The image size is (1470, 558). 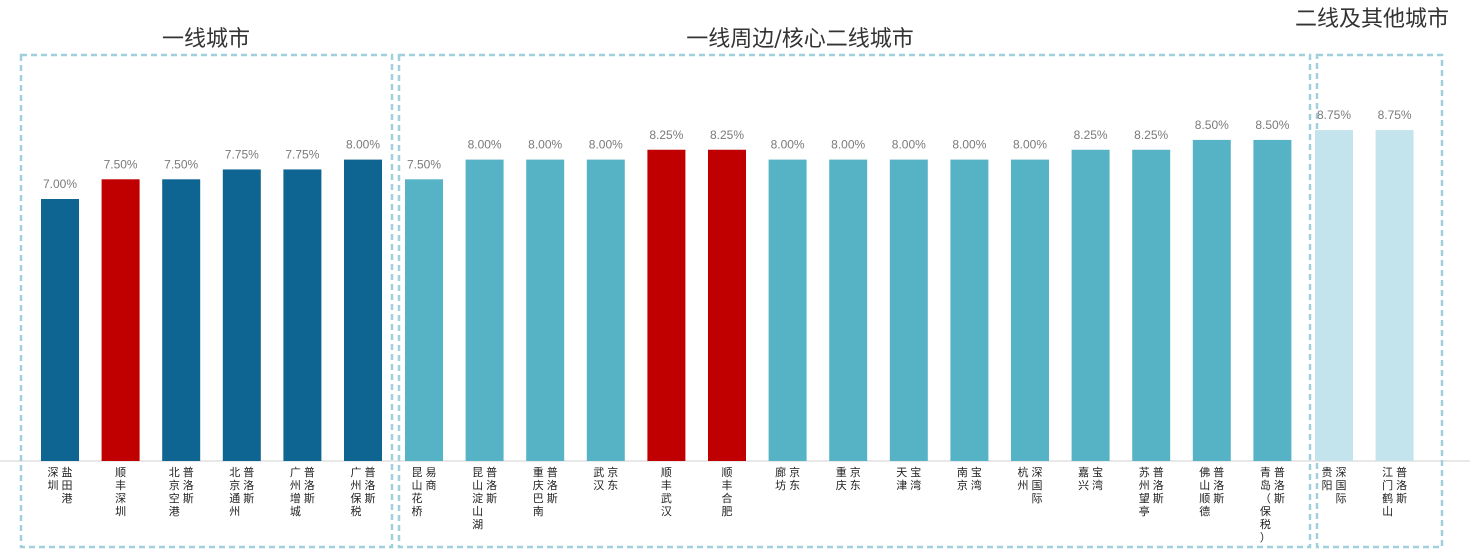 I want to click on value-label-2-1: 7.50%, so click(x=424, y=164).